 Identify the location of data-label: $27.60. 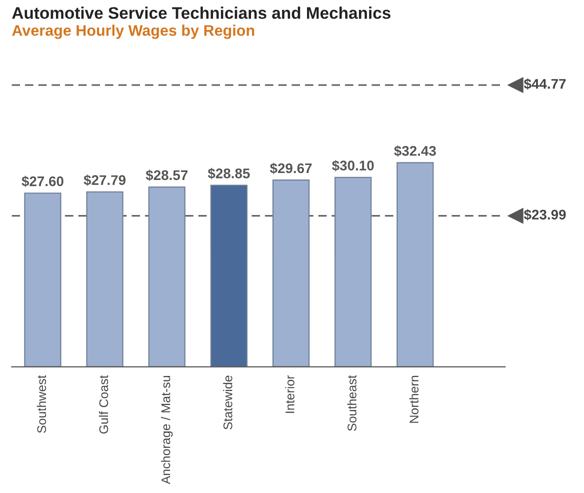
(43, 182).